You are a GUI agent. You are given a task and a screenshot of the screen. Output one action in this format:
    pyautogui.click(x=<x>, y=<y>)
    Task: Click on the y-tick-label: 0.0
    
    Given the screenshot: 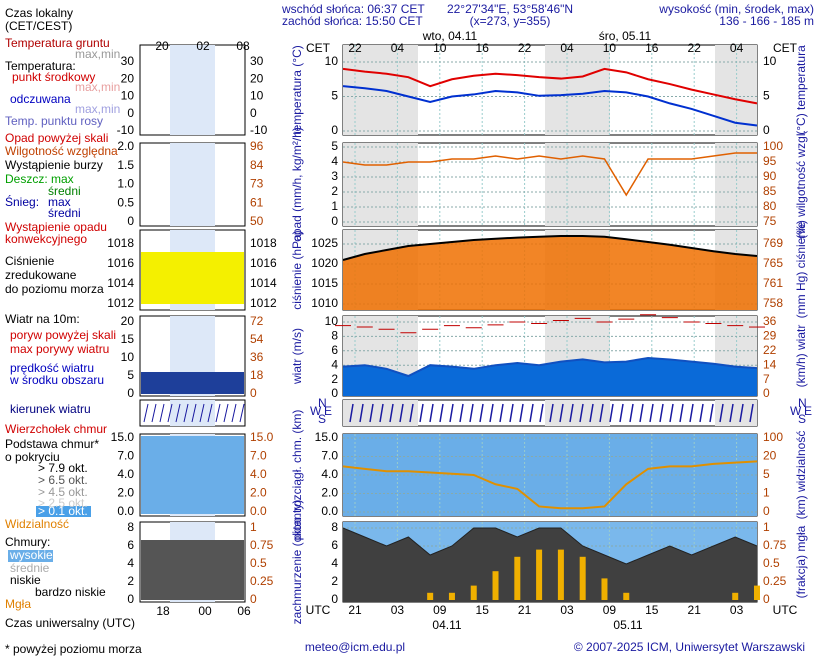 What is the action you would take?
    pyautogui.click(x=329, y=511)
    